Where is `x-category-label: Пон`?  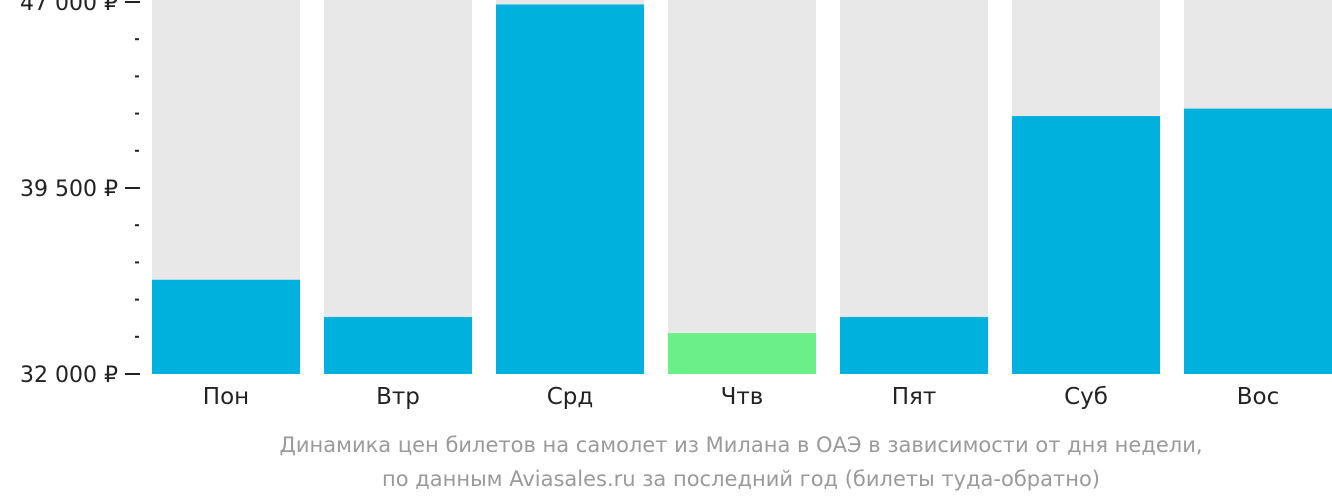 x-category-label: Пон is located at coordinates (226, 397).